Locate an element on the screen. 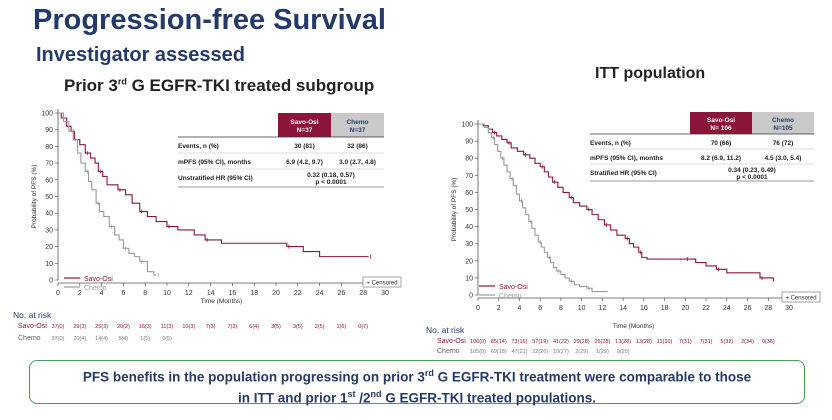 The width and height of the screenshot is (832, 420). chart1-table-savo-value: 6.9 (4.2, 9.7) is located at coordinates (304, 162).